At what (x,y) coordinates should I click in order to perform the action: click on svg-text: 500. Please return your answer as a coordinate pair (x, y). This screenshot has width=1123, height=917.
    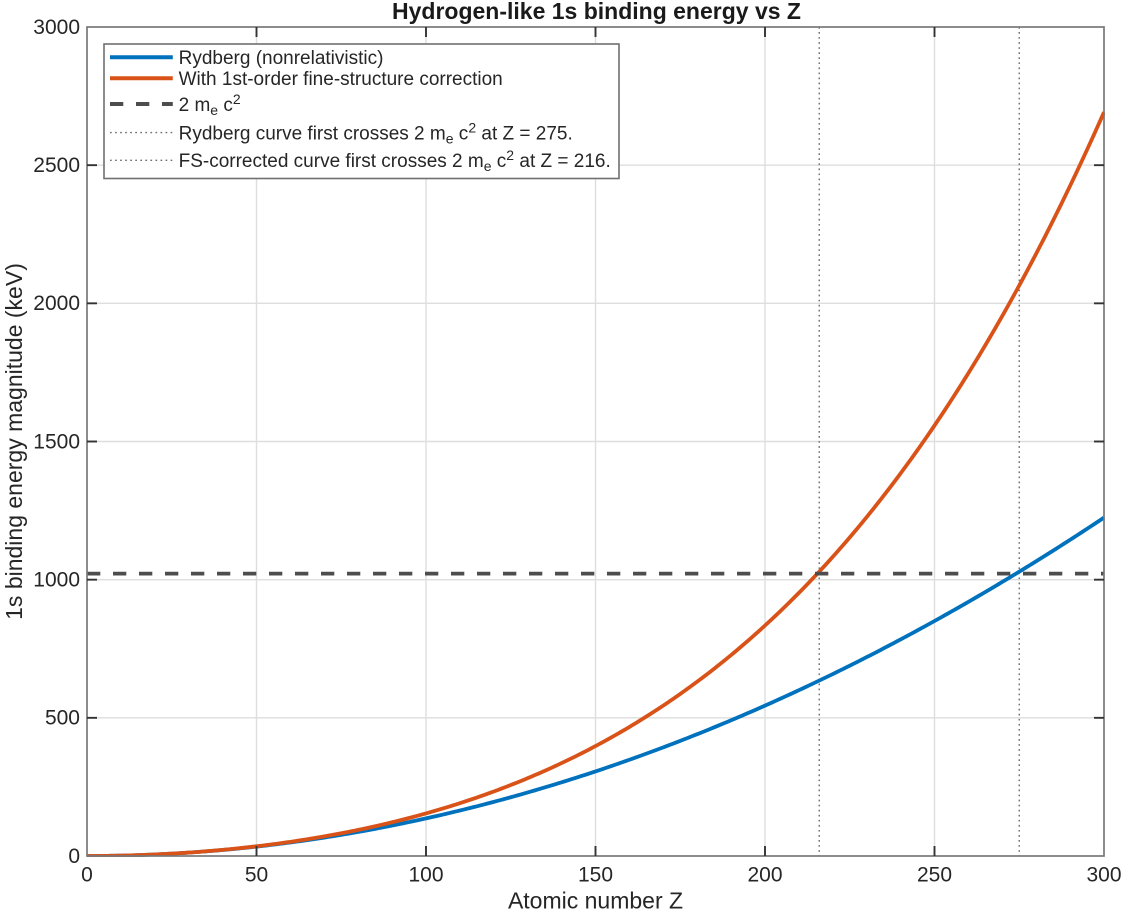
    Looking at the image, I should click on (62, 718).